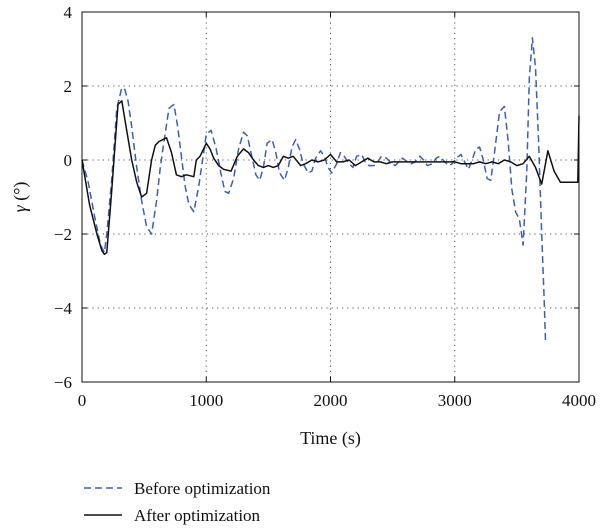  Describe the element at coordinates (63, 308) in the screenshot. I see `y-tick-label: −4` at that location.